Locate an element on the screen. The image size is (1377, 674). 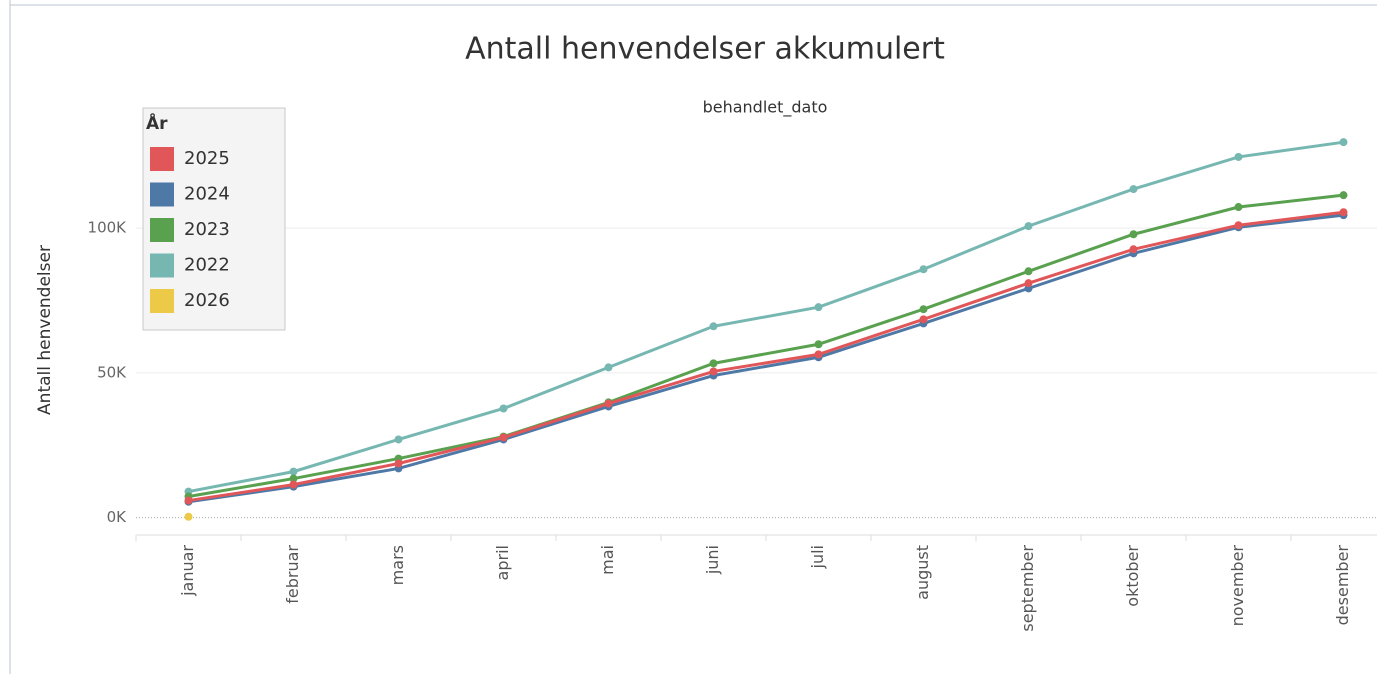
legend-label: 2023 is located at coordinates (207, 229).